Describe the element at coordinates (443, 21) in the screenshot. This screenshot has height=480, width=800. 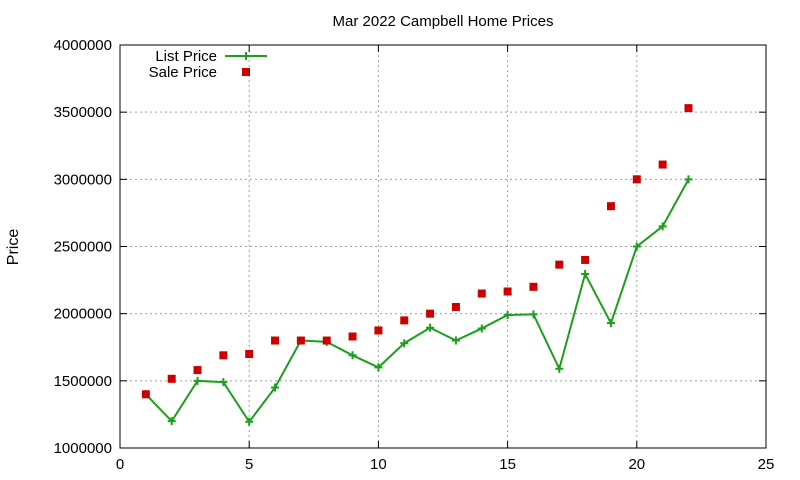
I see `chart-title: Mar 2022 Campbell Home Prices` at that location.